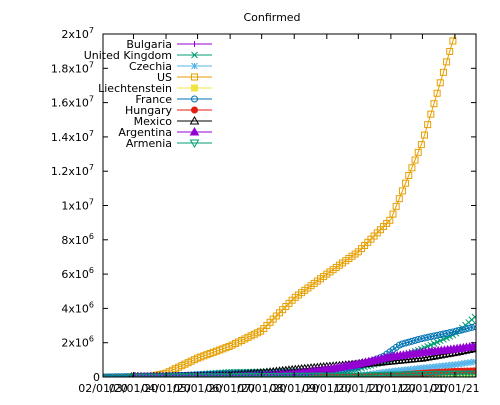  Describe the element at coordinates (77, 33) in the screenshot. I see `y-tick-label: 2x107` at that location.